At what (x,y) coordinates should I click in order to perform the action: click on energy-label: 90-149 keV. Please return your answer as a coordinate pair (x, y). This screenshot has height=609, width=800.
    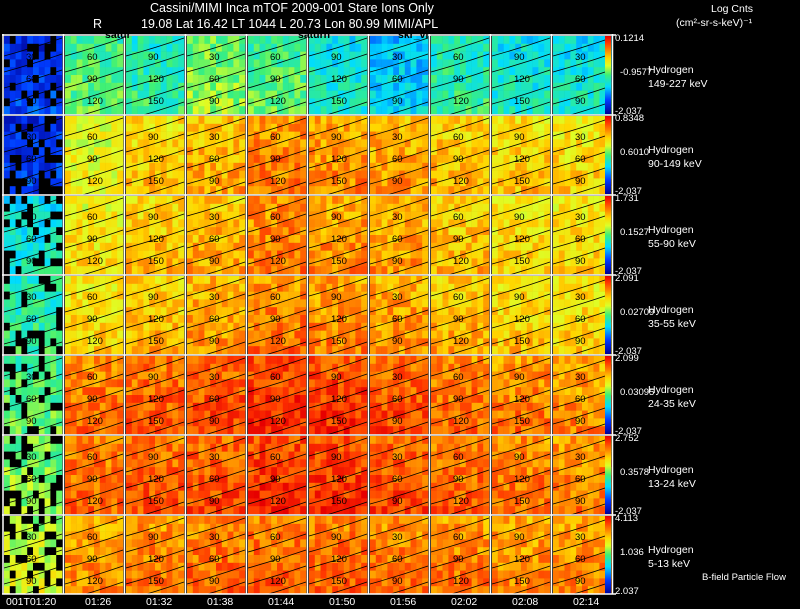
    Looking at the image, I should click on (675, 164).